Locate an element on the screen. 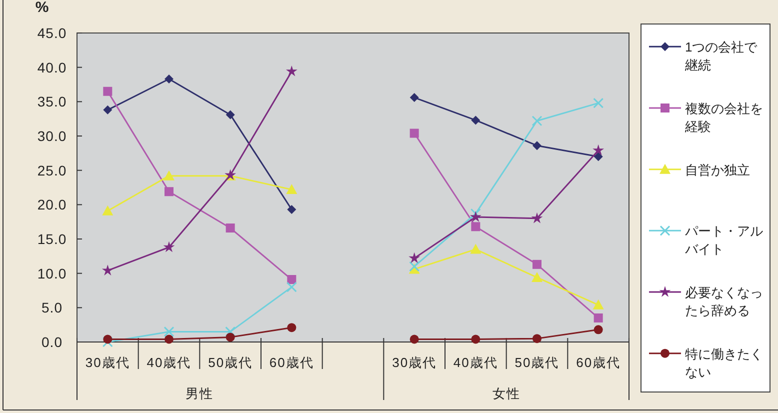 Image resolution: width=778 pixels, height=413 pixels. y-tick-label: 5.0 is located at coordinates (52, 308).